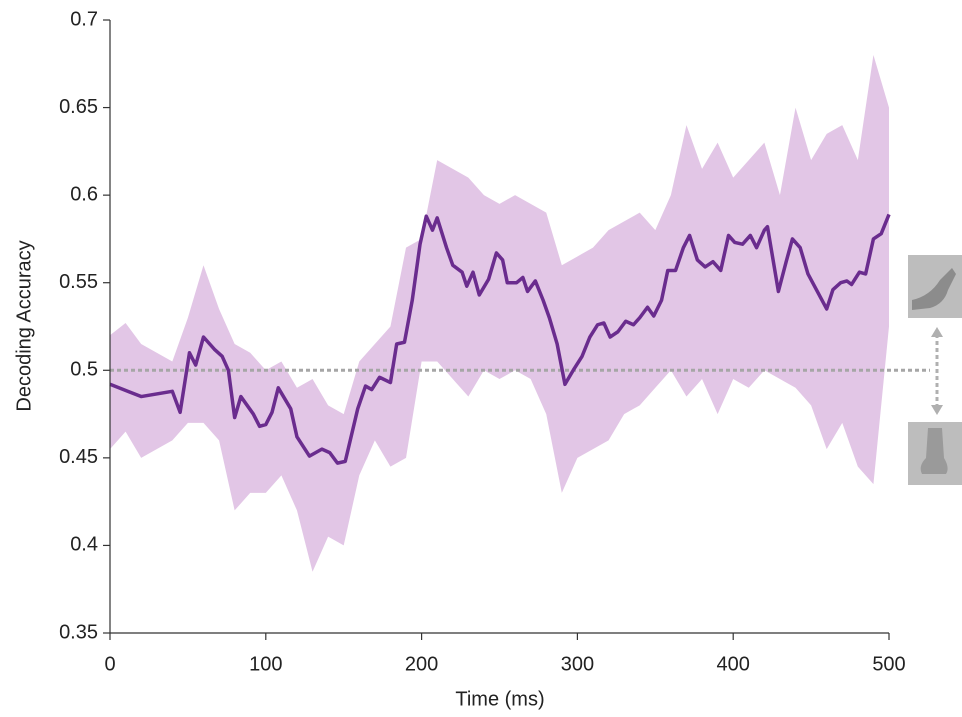 The width and height of the screenshot is (962, 717). Describe the element at coordinates (733, 664) in the screenshot. I see `x-tick-label: 400` at that location.